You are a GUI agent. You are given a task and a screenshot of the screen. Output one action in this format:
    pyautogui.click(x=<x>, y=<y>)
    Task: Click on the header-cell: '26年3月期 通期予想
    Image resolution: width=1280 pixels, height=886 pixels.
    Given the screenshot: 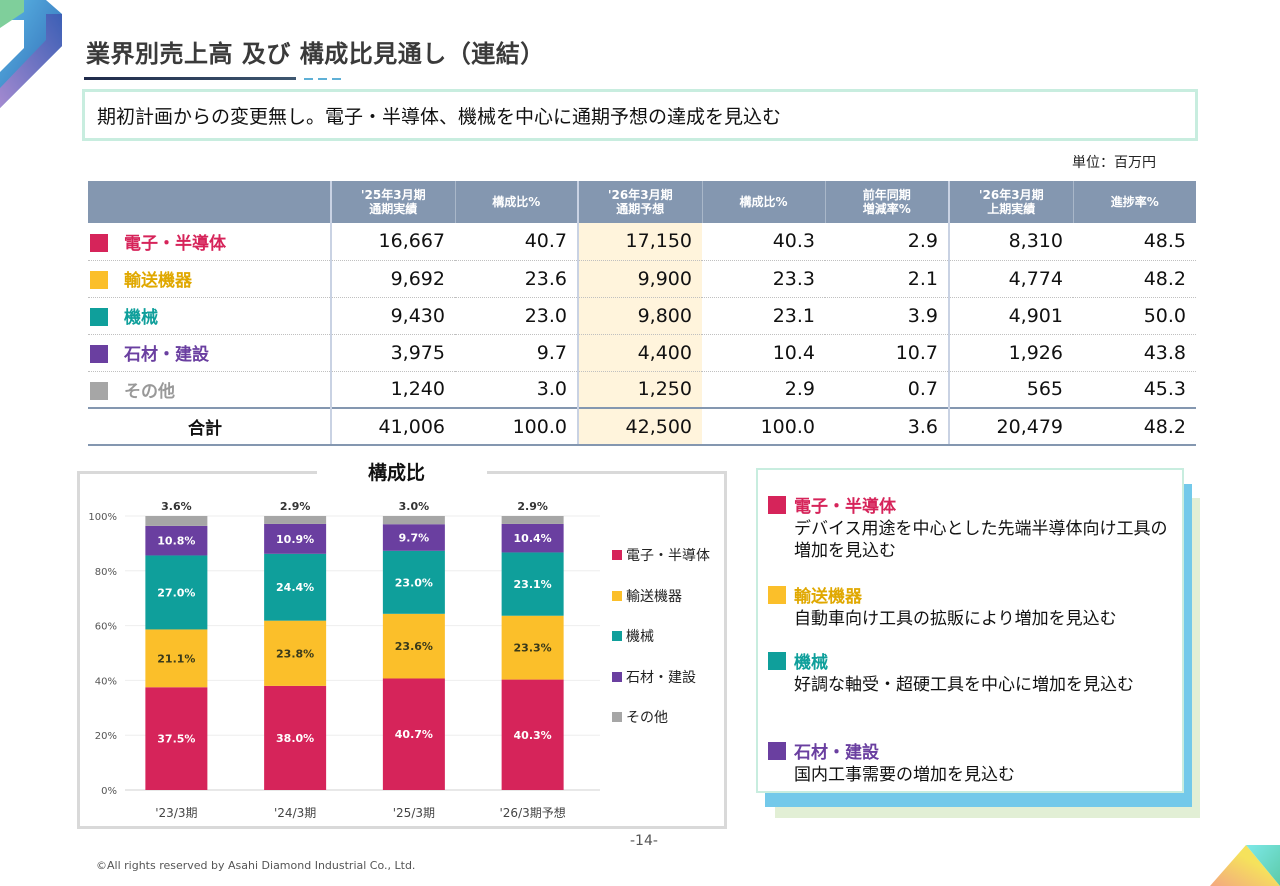 What is the action you would take?
    pyautogui.click(x=639, y=202)
    